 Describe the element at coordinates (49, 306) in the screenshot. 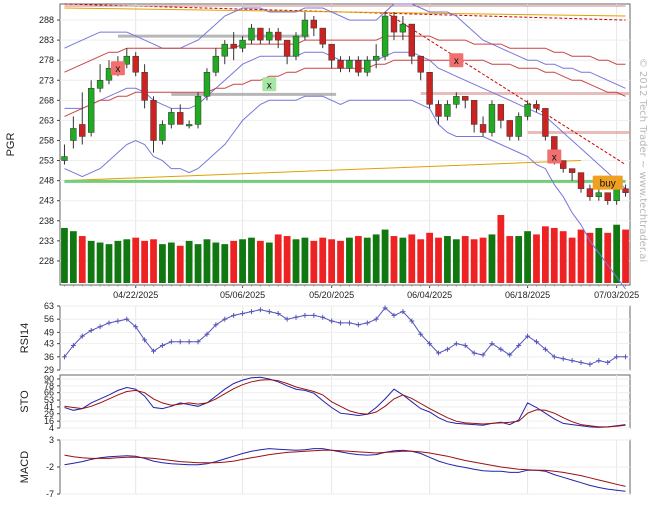

I see `rsi-tick-label: 63` at that location.